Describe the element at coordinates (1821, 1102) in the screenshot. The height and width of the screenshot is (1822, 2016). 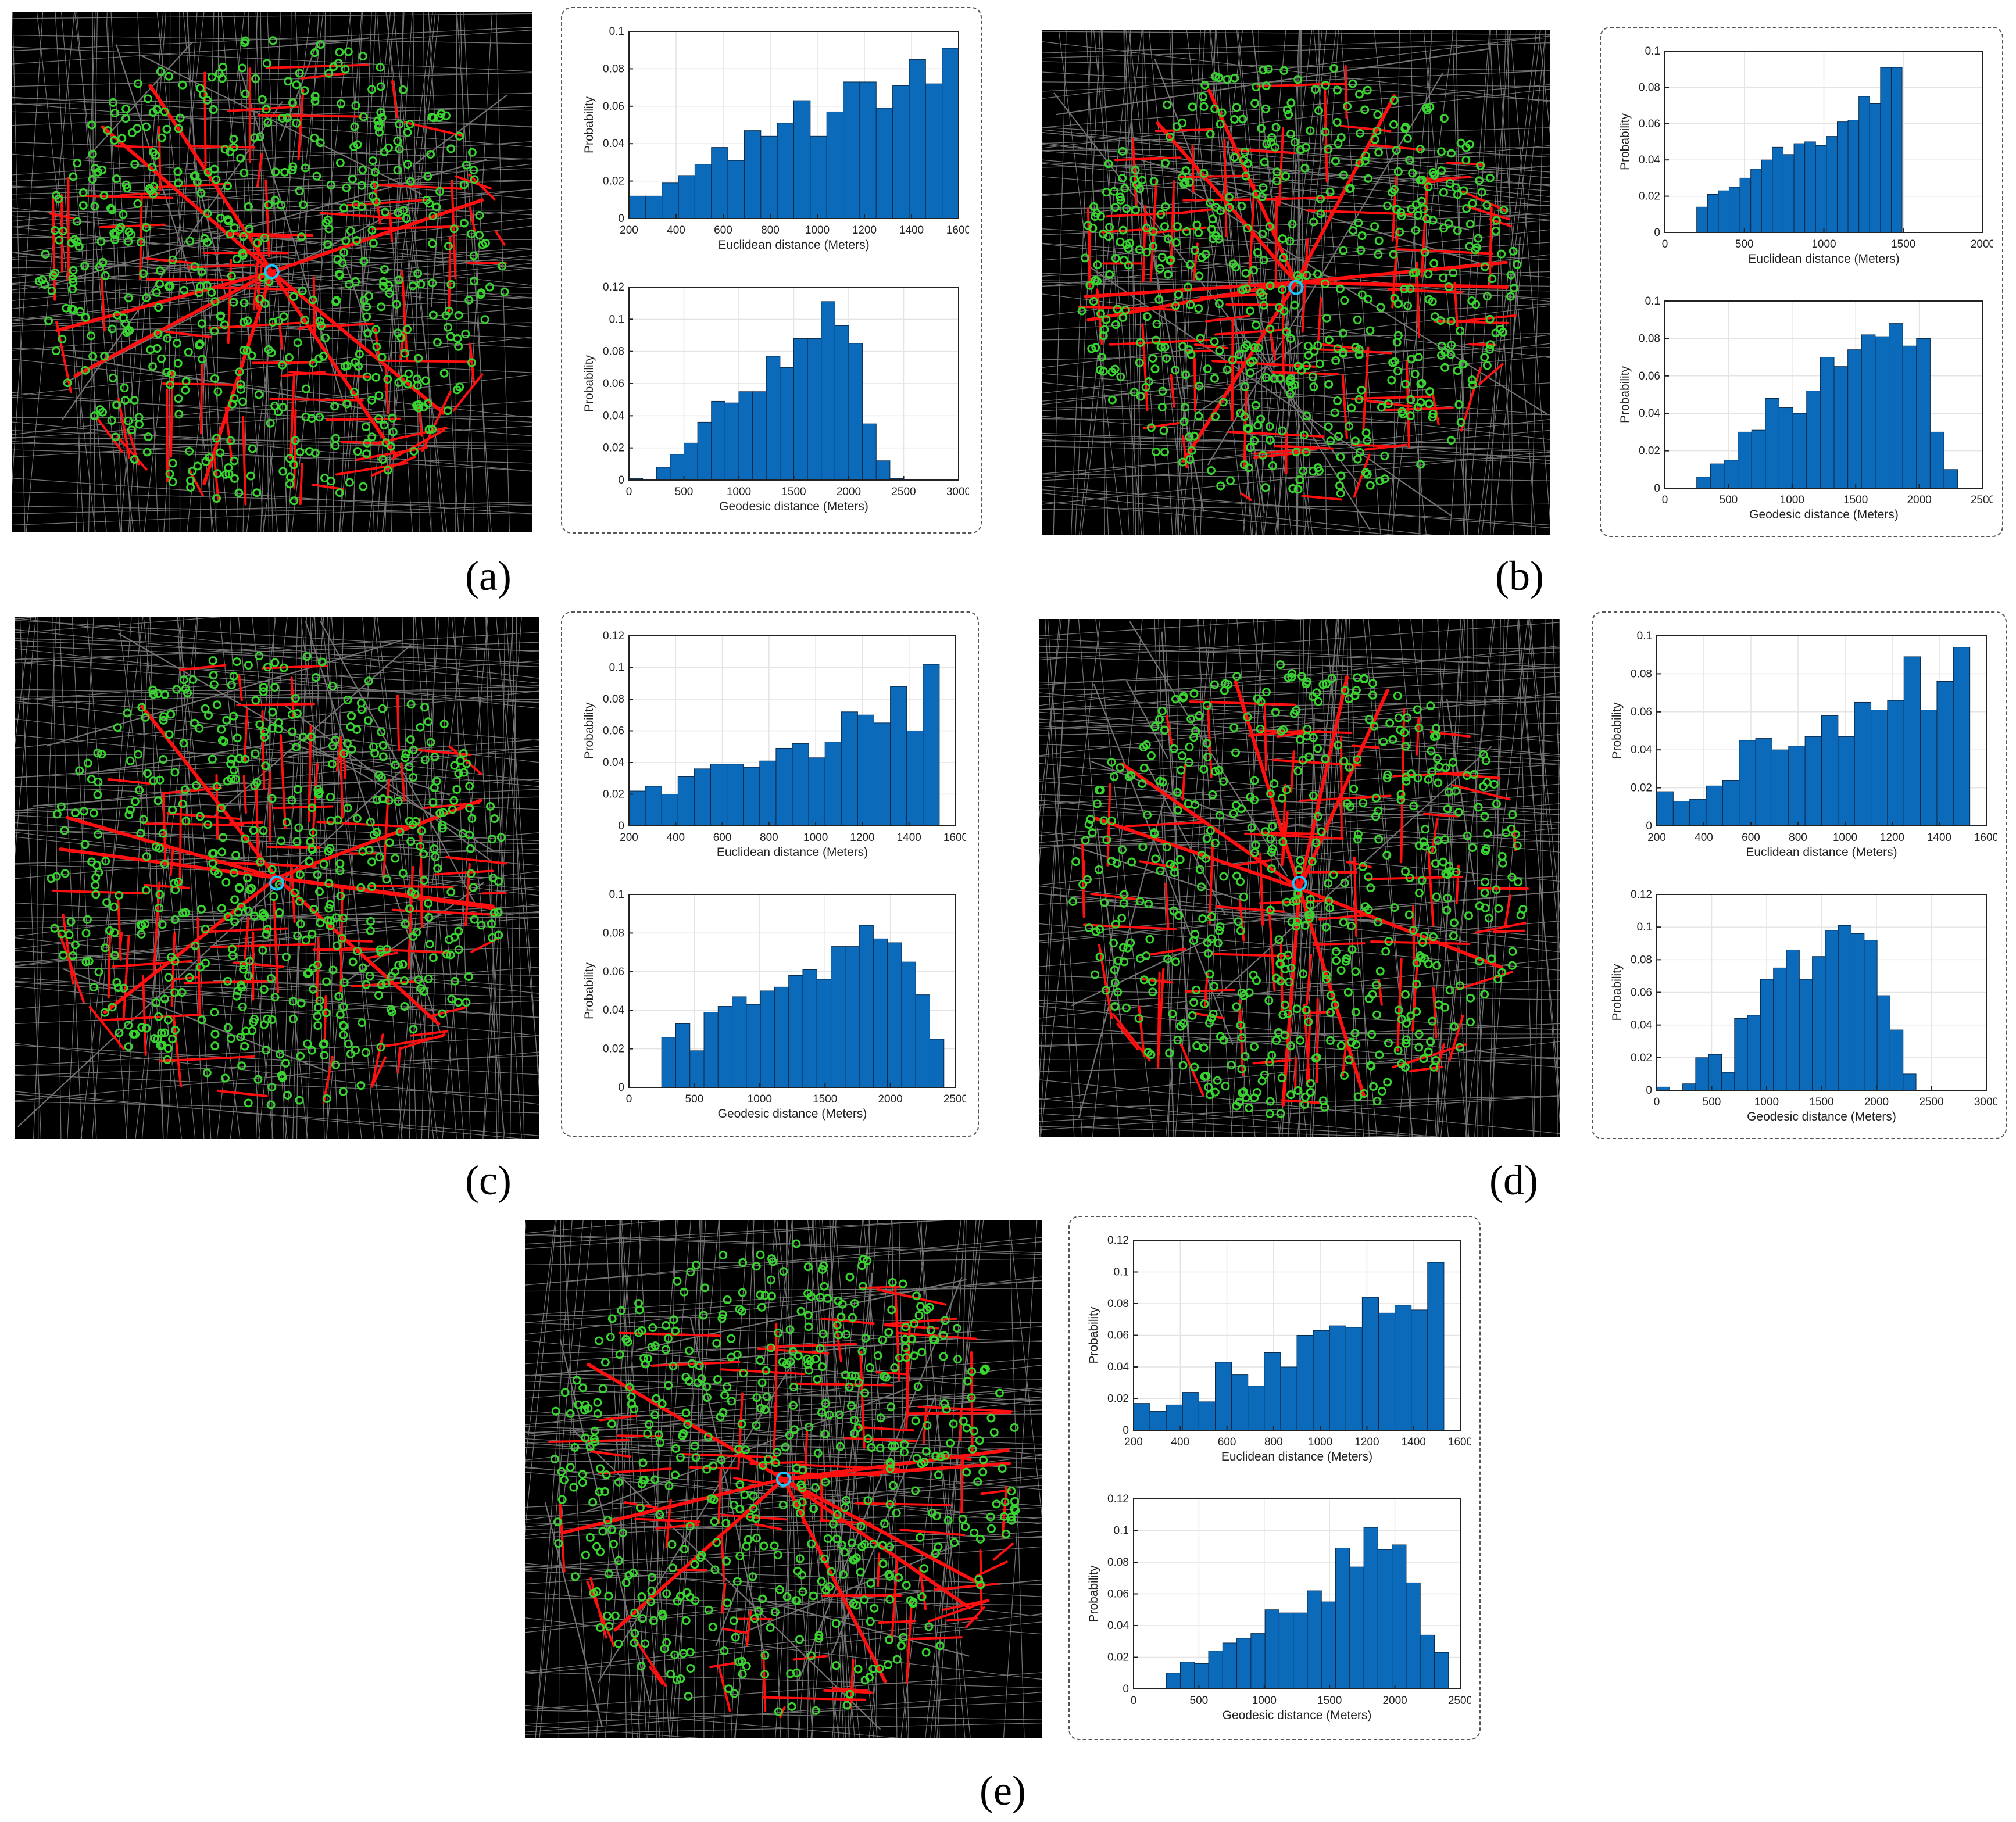
I see `x-tick-label: 1500` at that location.